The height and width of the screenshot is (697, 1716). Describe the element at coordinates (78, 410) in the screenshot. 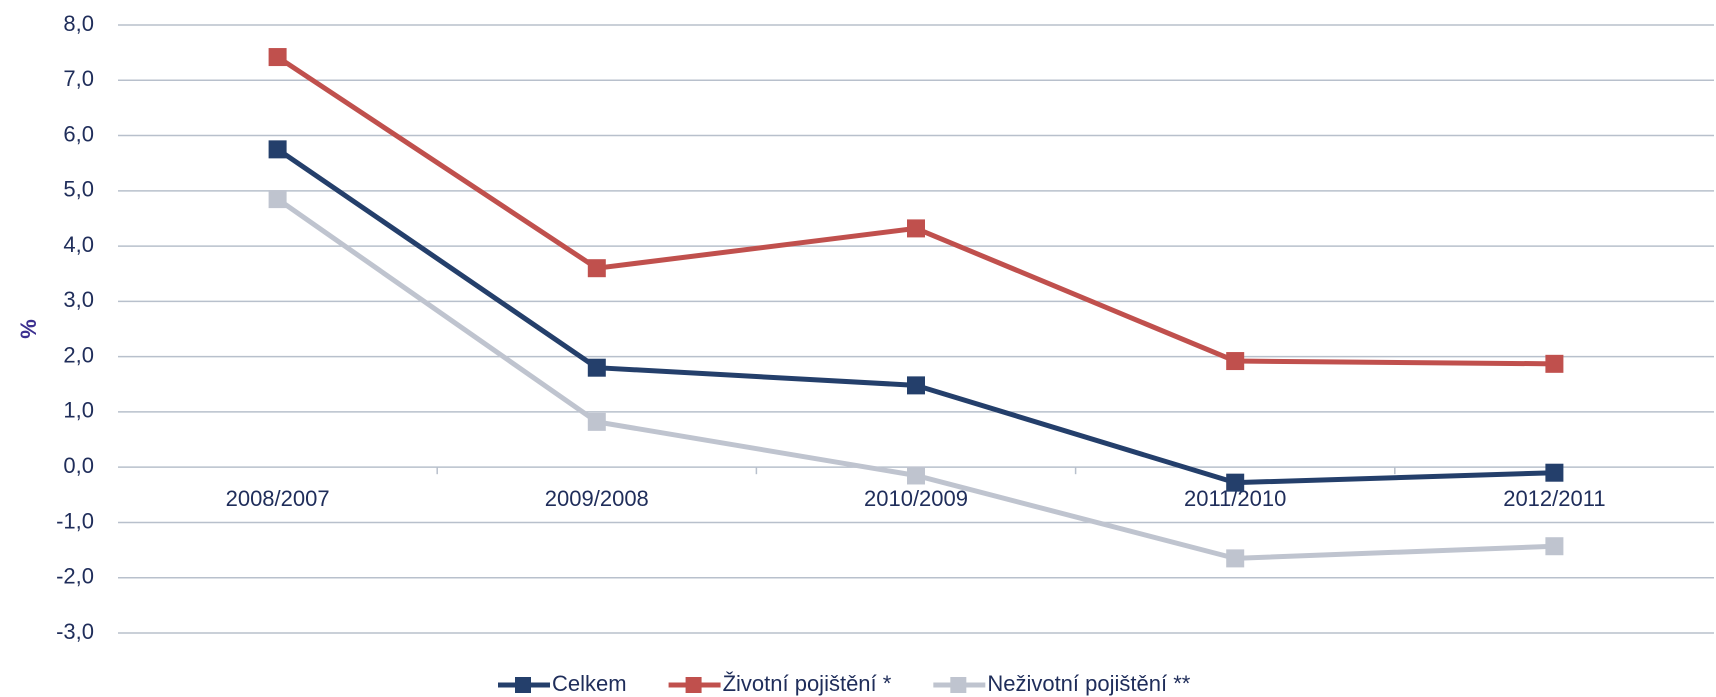

I see `y-tick-label: 1,0` at that location.